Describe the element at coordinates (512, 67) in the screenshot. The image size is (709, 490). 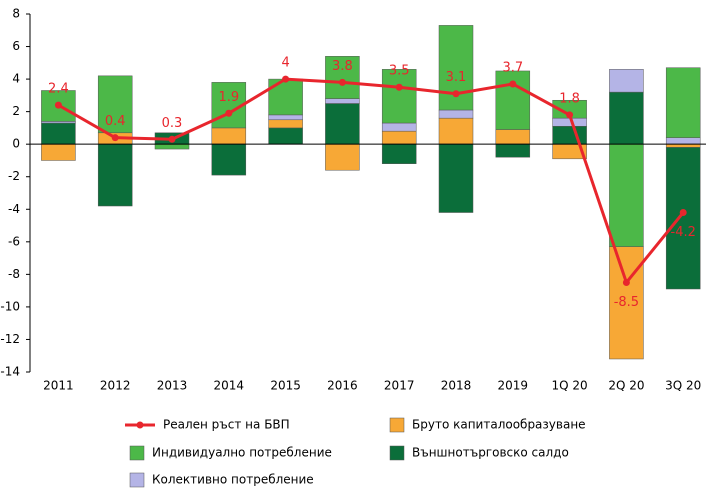
I see `value-label: 3.7` at that location.